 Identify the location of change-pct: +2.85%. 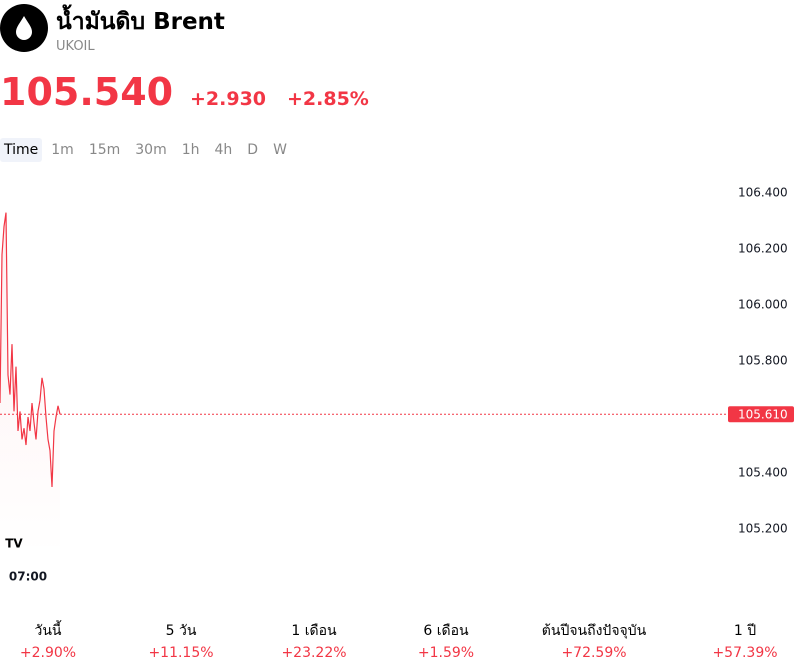
(328, 99).